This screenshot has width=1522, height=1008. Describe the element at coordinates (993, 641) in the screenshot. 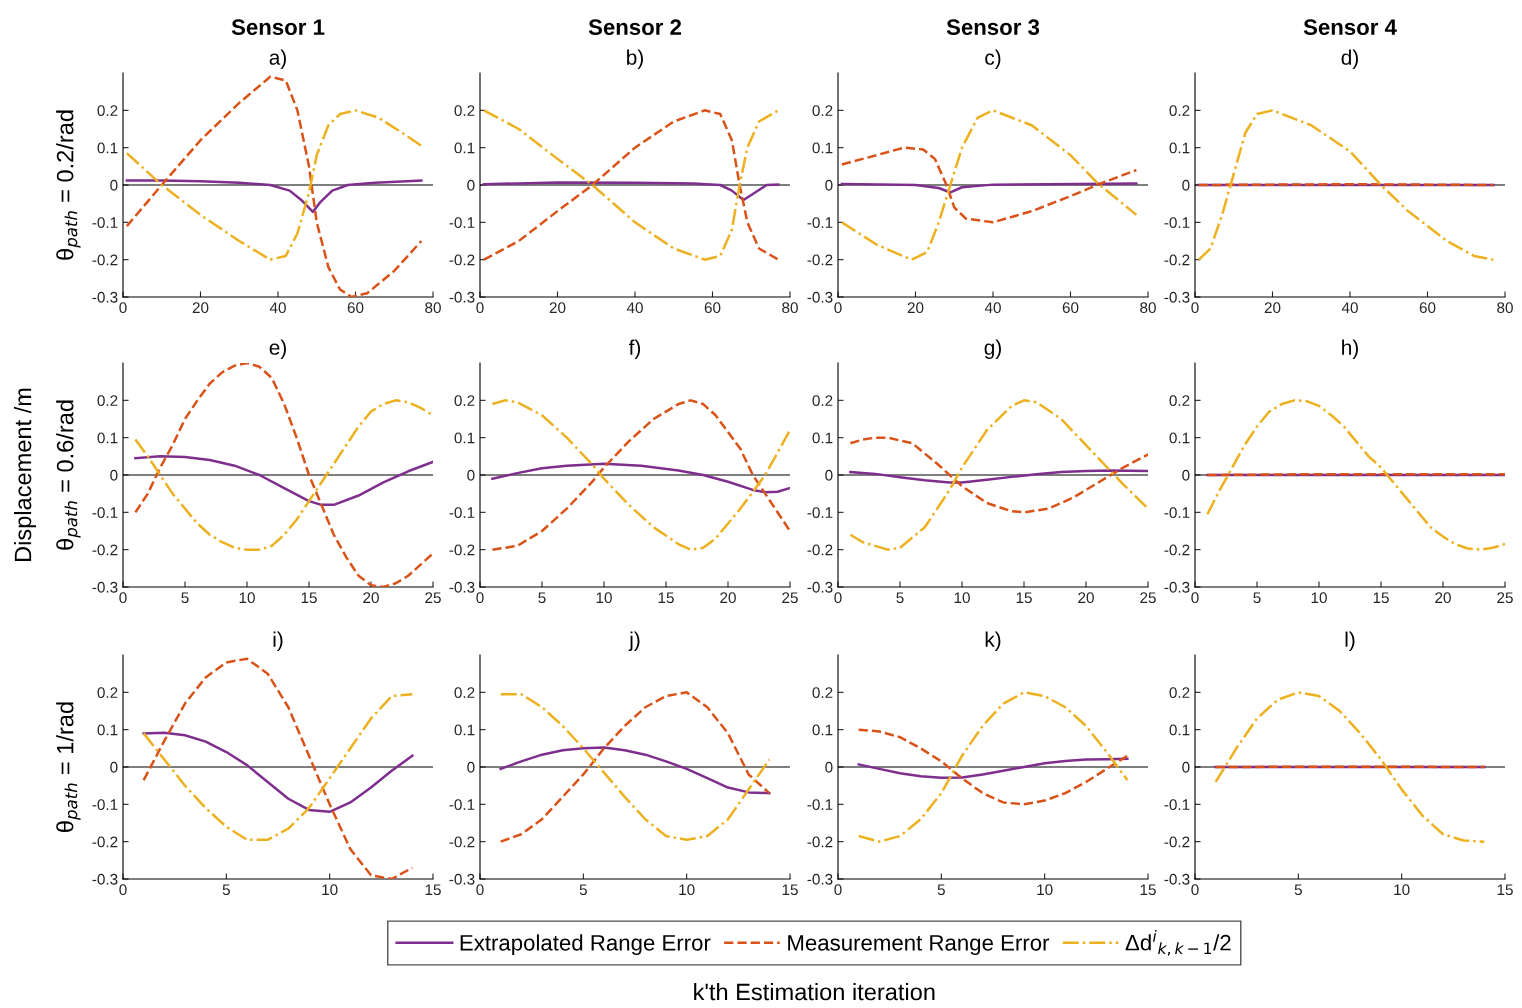

I see `chart-title: k)` at that location.